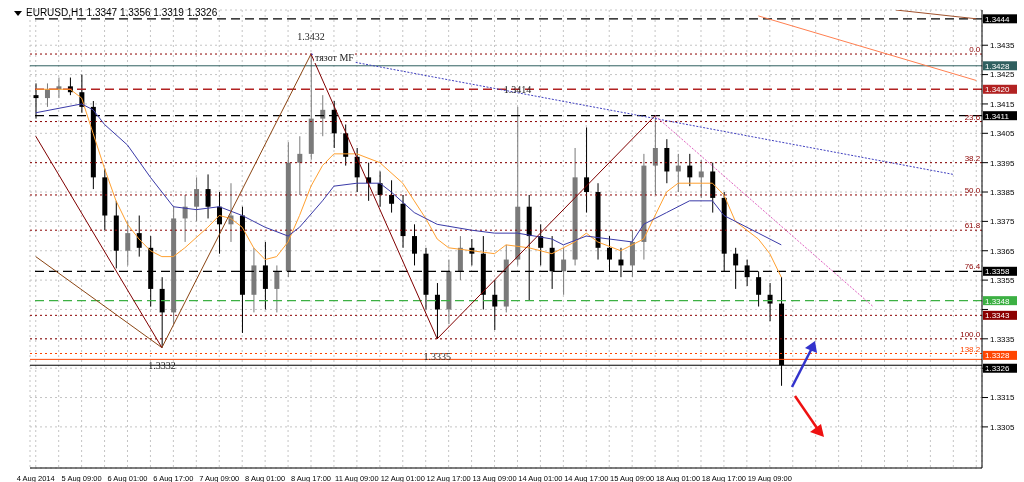  What do you see at coordinates (998, 356) in the screenshot?
I see `ref-line-label: 1.3328` at bounding box center [998, 356].